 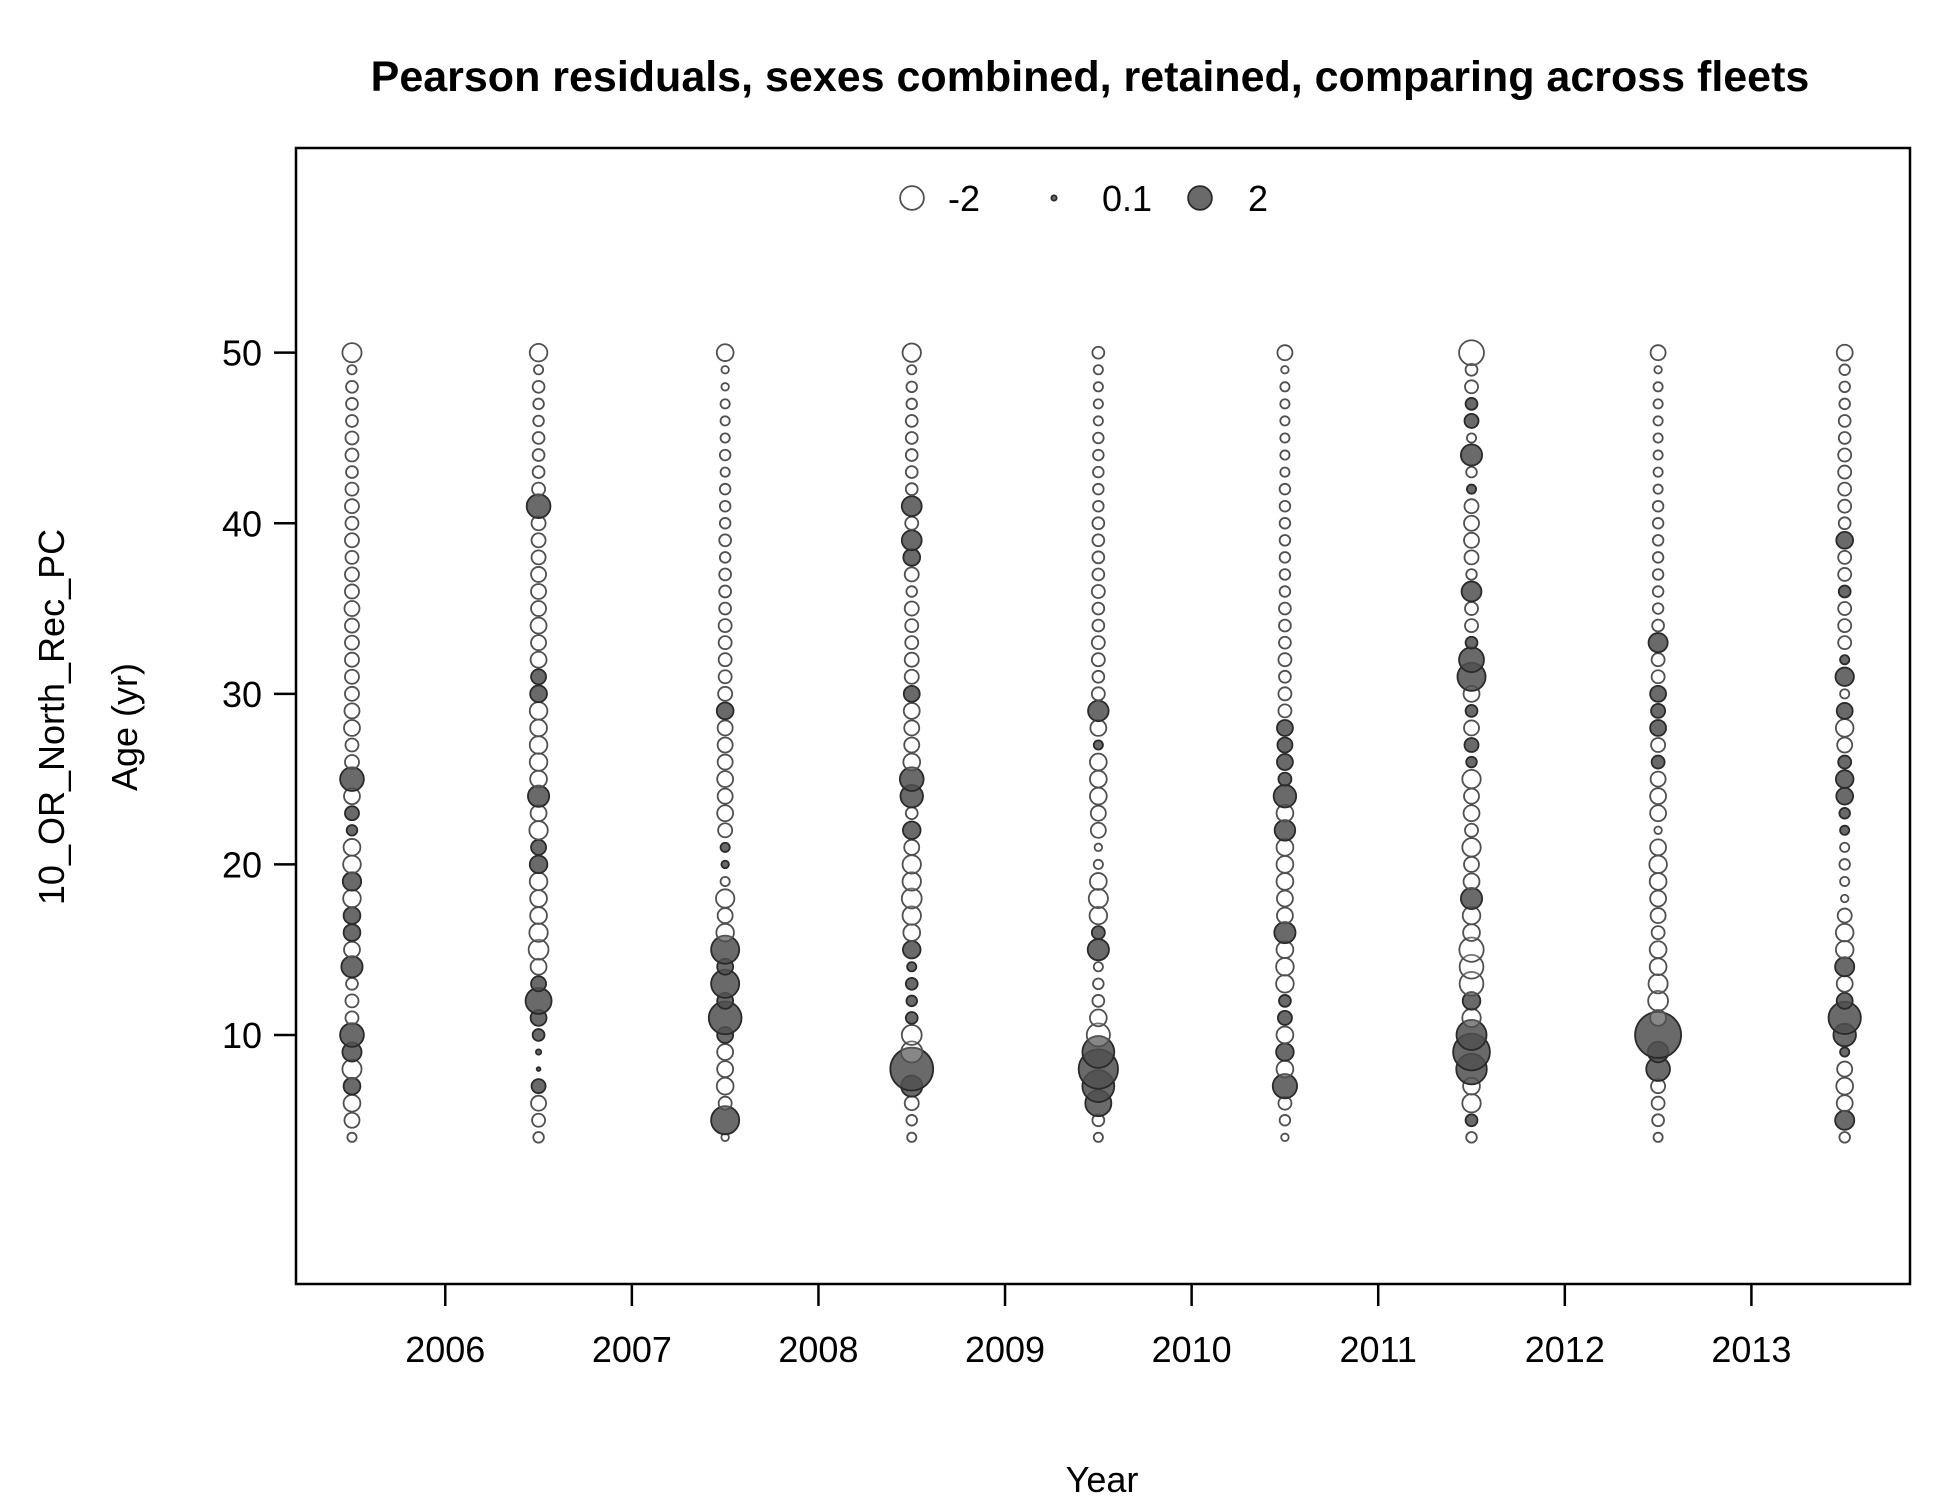 What do you see at coordinates (242, 694) in the screenshot?
I see `y-tick-label-30: 30` at bounding box center [242, 694].